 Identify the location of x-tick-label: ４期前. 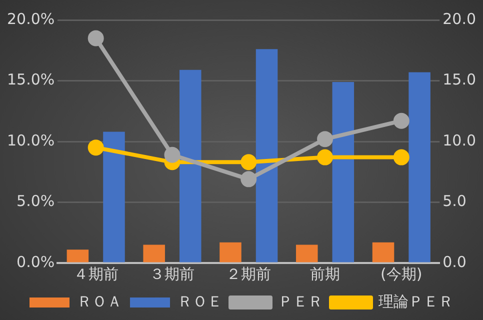
(95, 273).